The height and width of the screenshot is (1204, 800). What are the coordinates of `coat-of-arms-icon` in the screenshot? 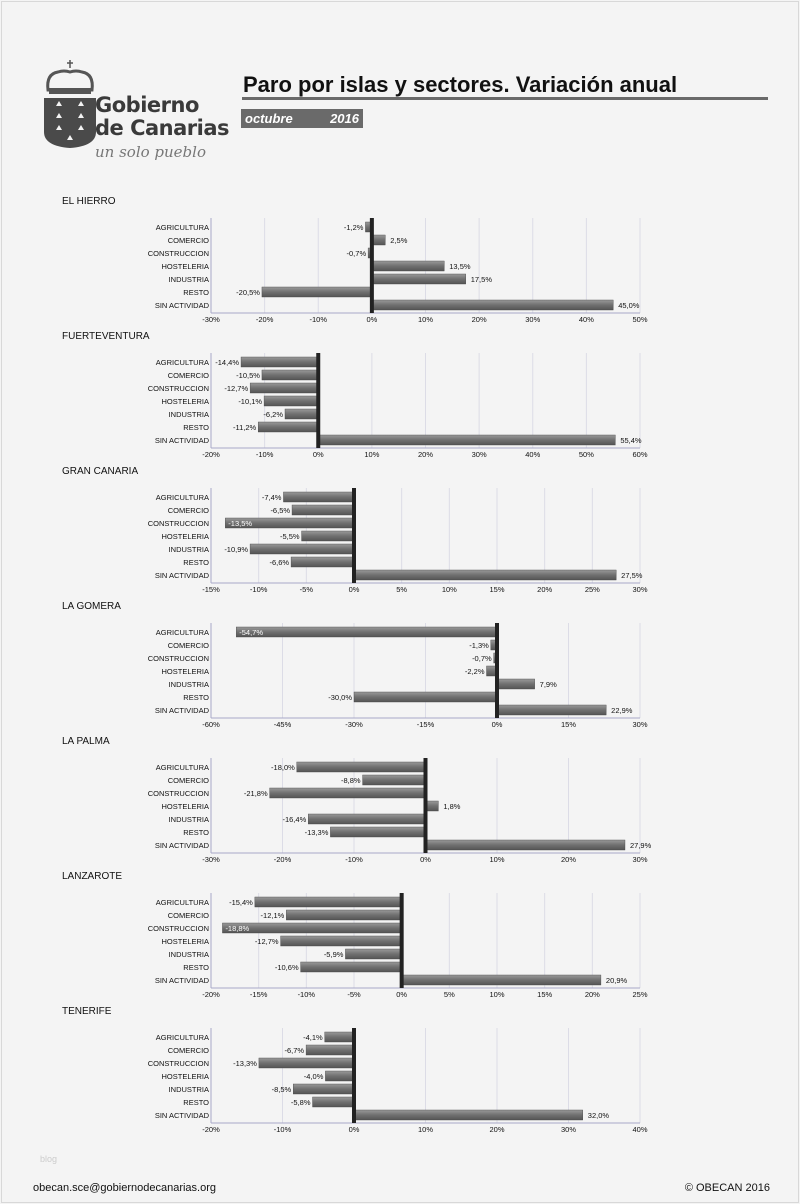 It's located at (70, 104).